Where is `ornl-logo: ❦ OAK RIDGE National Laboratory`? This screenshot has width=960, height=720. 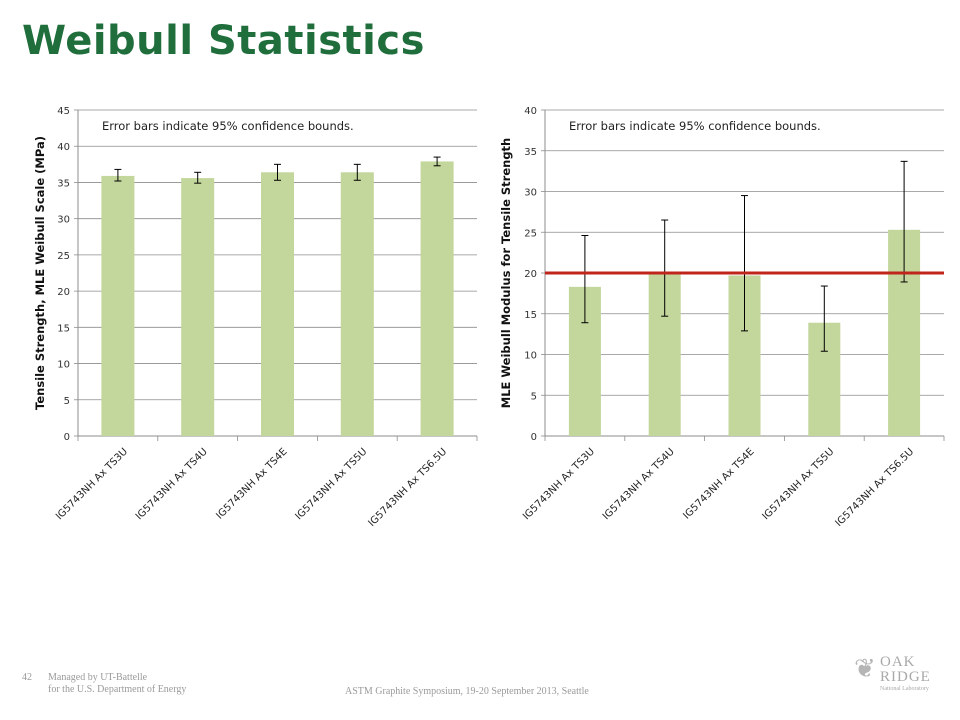
ornl-logo: ❦ OAK RIDGE National Laboratory is located at coordinates (897, 674).